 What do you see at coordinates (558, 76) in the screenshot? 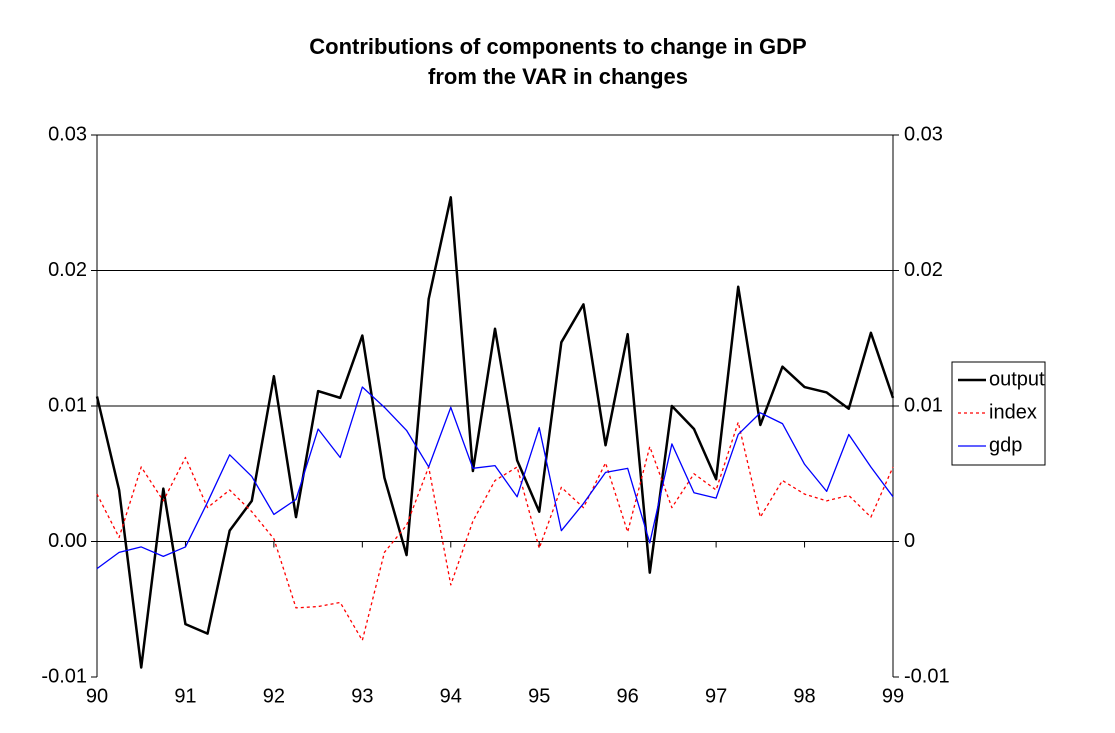
I see `chart-title: from the VAR in changes` at bounding box center [558, 76].